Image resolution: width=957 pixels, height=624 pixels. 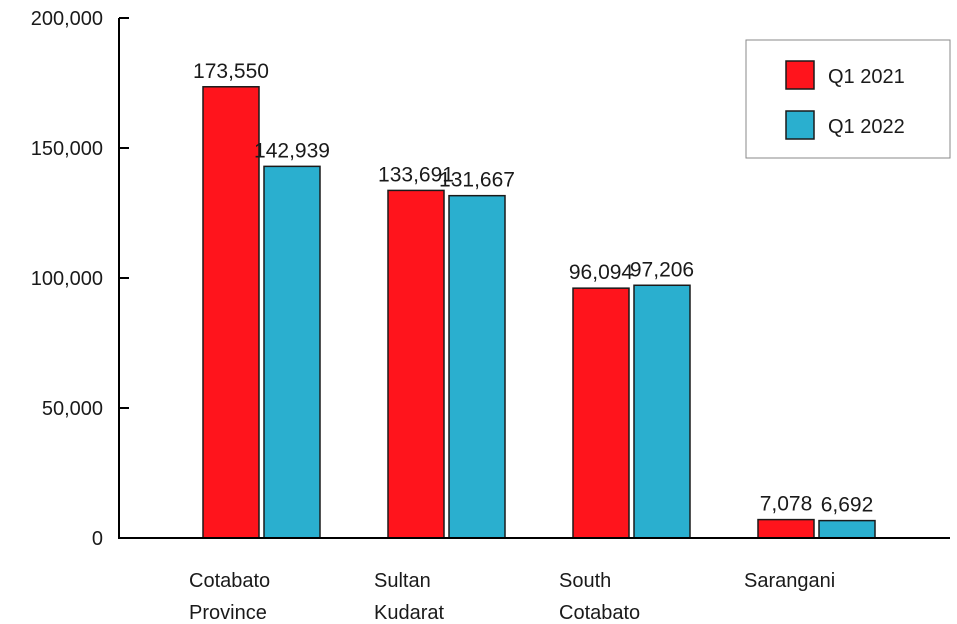 What do you see at coordinates (402, 581) in the screenshot?
I see `category-label: Sultan` at bounding box center [402, 581].